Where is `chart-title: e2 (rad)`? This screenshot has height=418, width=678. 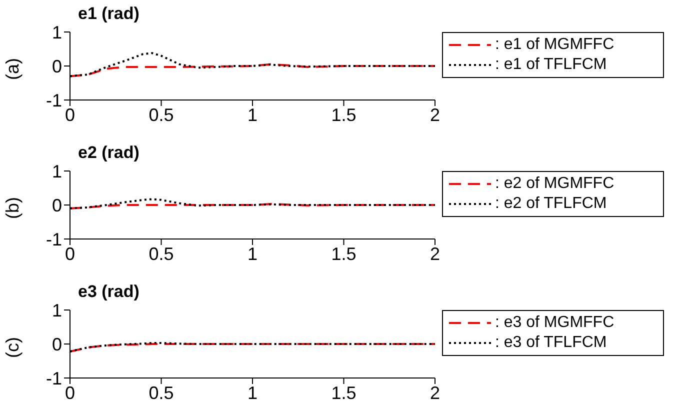
chart-title: e2 (rad) is located at coordinates (109, 153).